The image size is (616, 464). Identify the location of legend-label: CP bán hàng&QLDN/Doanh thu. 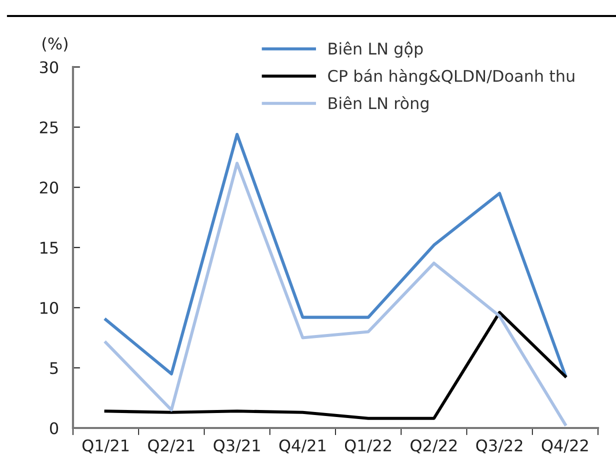
(451, 77).